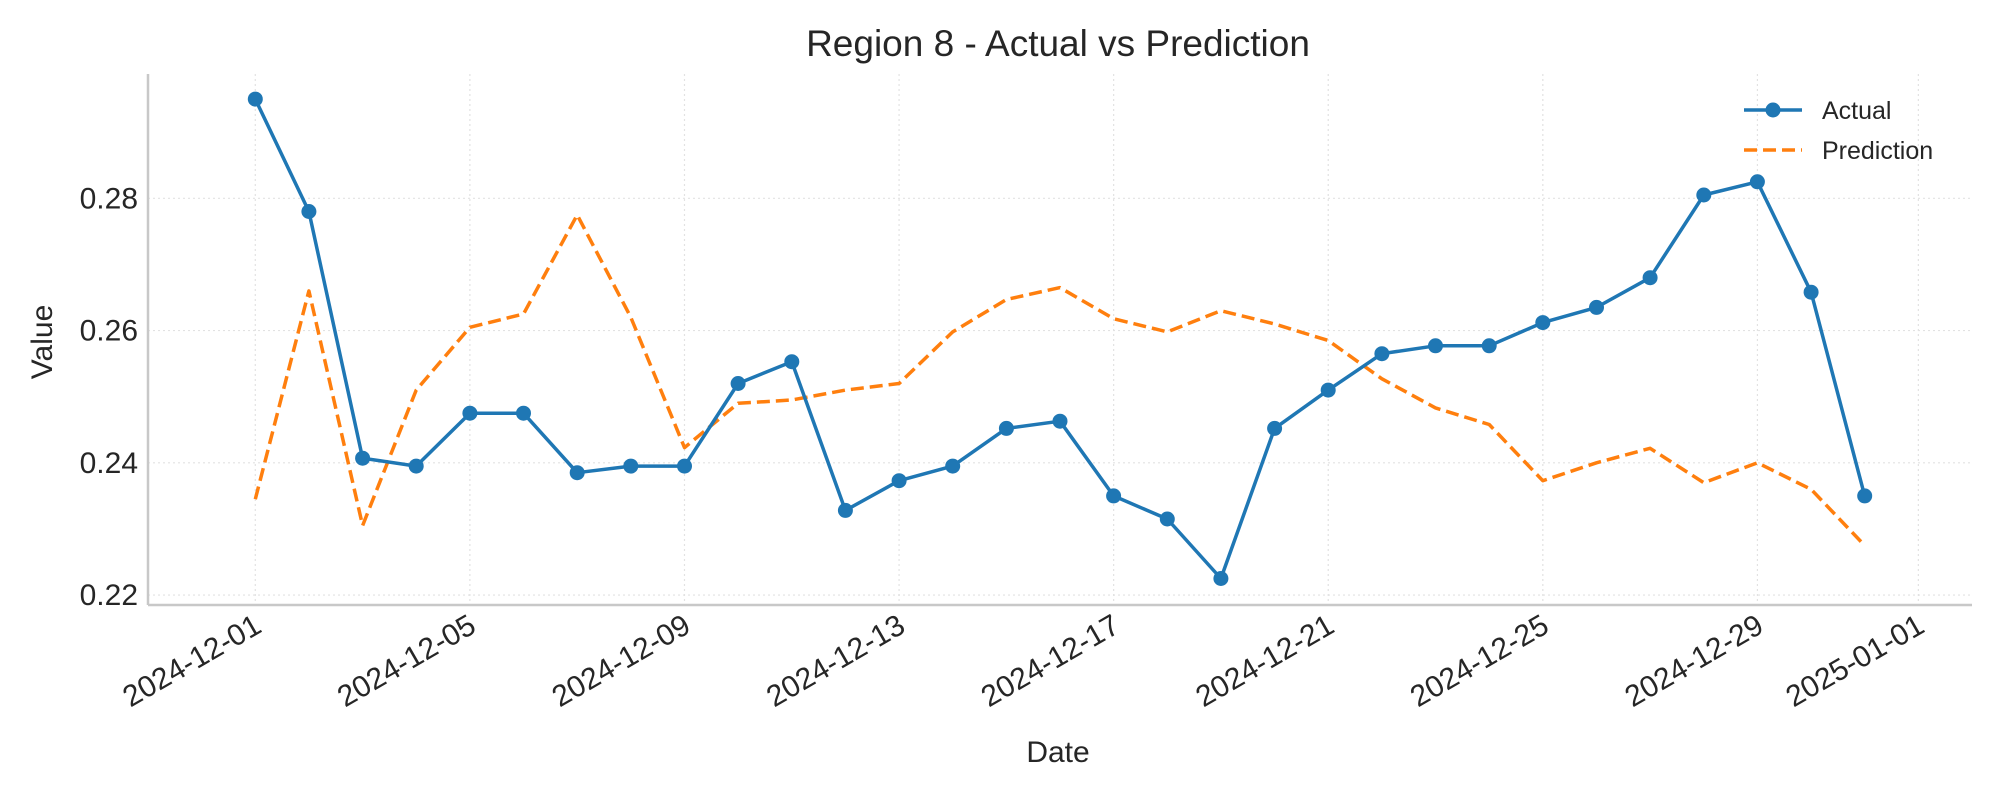 The width and height of the screenshot is (2000, 805). What do you see at coordinates (109, 397) in the screenshot?
I see `y-ticks: 0.22 0.24 0.26 0.28` at bounding box center [109, 397].